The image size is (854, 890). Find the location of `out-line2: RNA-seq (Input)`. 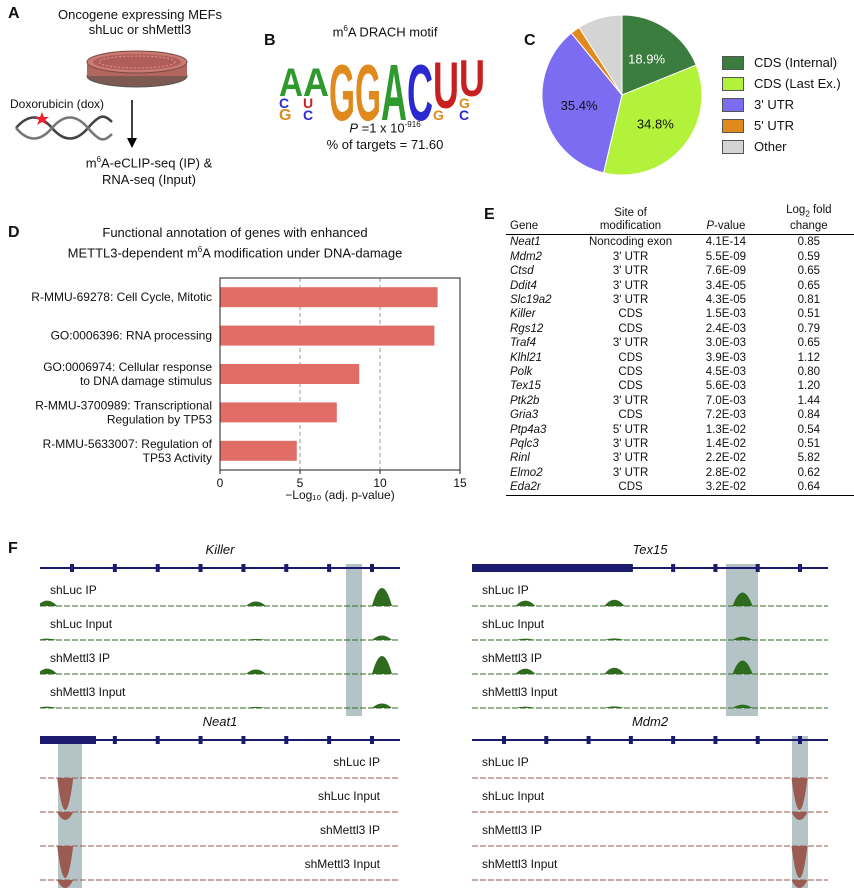

out-line2: RNA-seq (Input) is located at coordinates (149, 180).